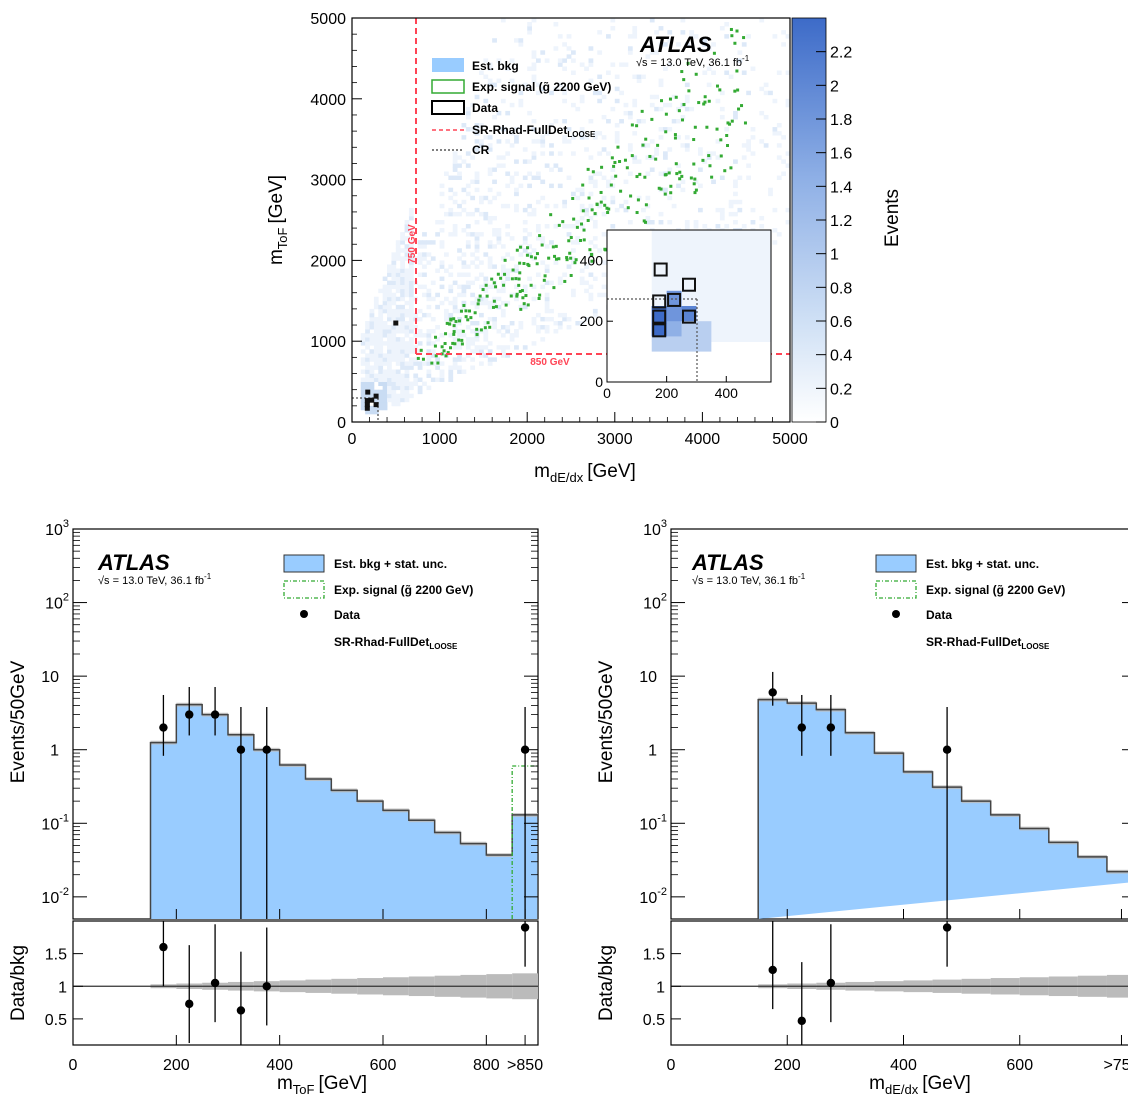 This screenshot has width=1128, height=1099. I want to click on bl-legend-label-bkg: Est. bkg + stat. unc., so click(390, 564).